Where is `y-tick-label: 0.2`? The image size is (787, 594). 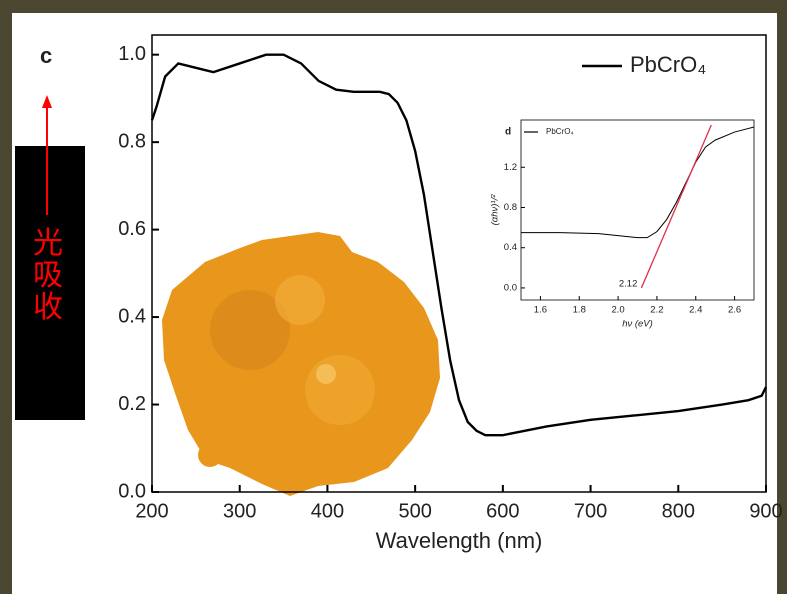 y-tick-label: 0.2 is located at coordinates (132, 404).